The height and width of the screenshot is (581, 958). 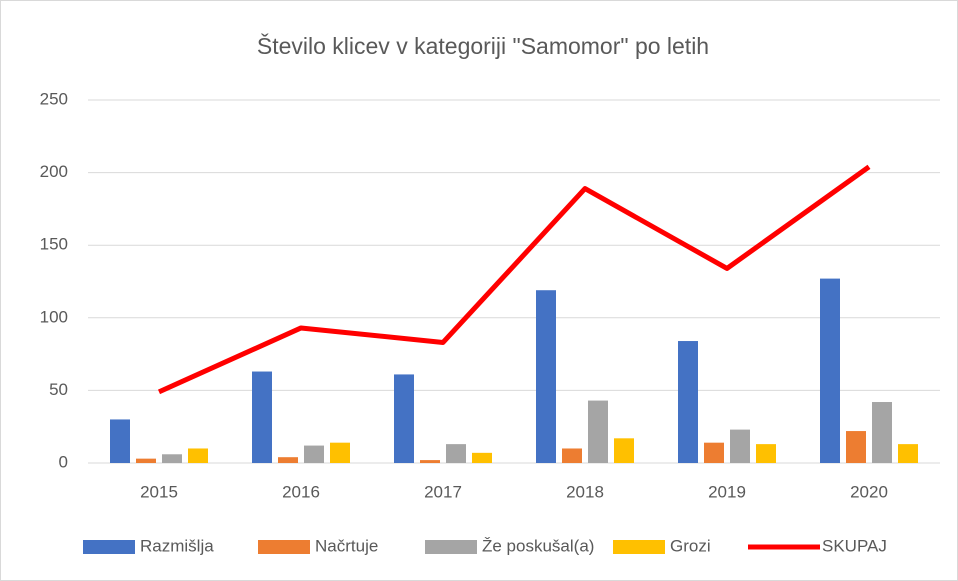 I want to click on x-tick-label: 2018, so click(x=585, y=491).